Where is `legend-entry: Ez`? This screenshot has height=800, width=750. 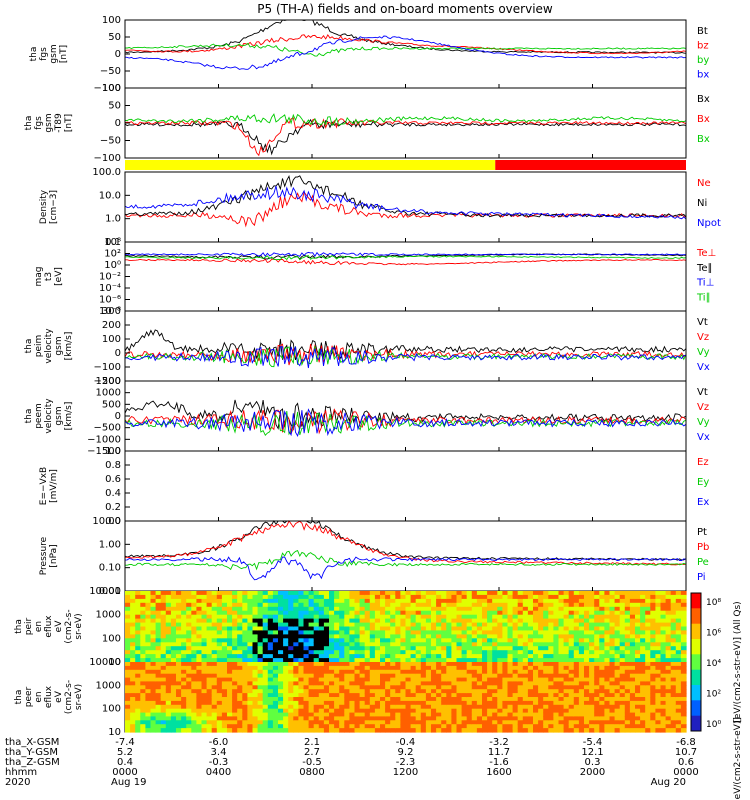
legend-entry: Ez is located at coordinates (703, 462).